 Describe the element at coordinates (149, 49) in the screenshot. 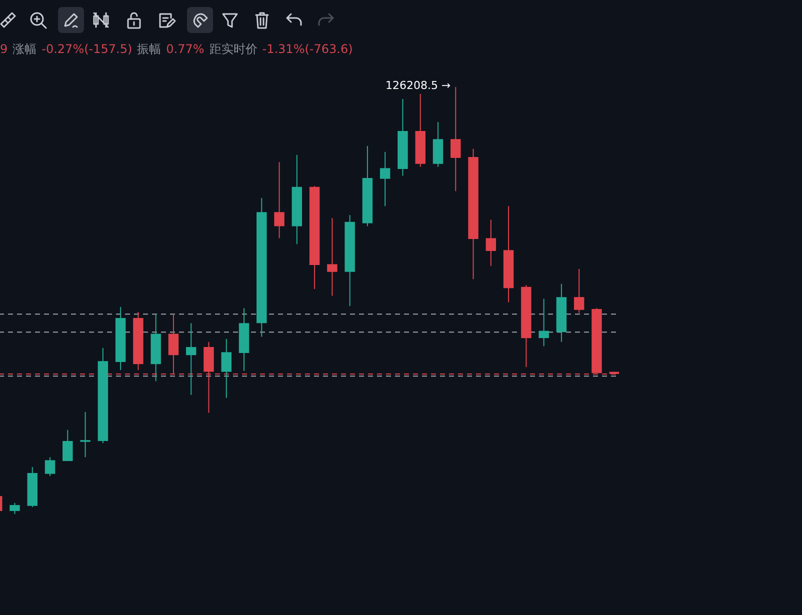

I see `text: 振幅` at that location.